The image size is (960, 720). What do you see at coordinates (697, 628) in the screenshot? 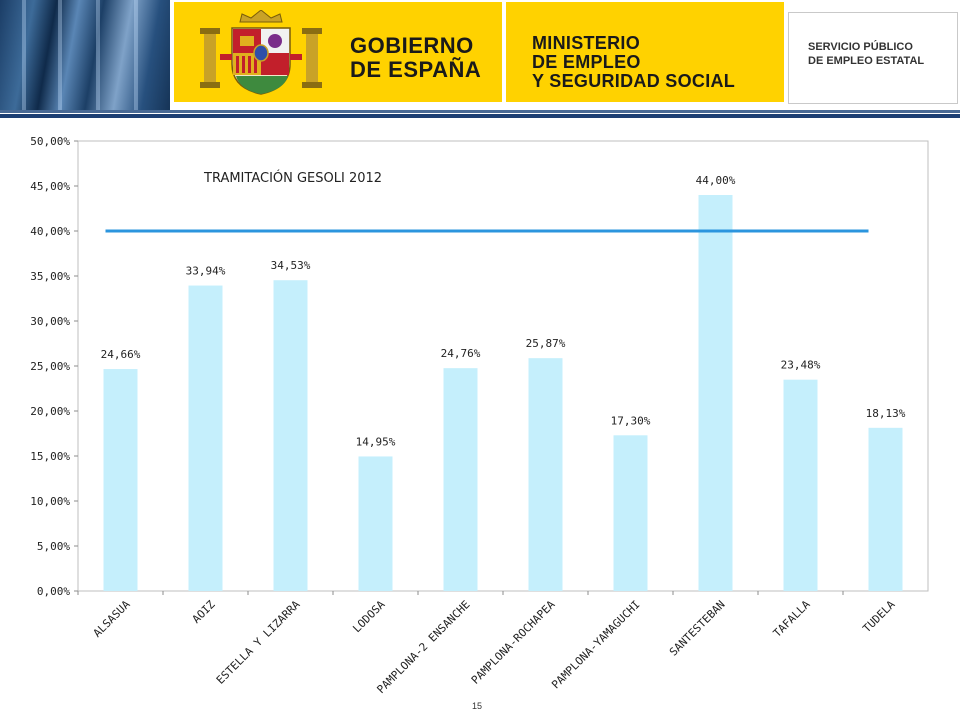
I see `category-label: SANTESTEBAN` at bounding box center [697, 628].